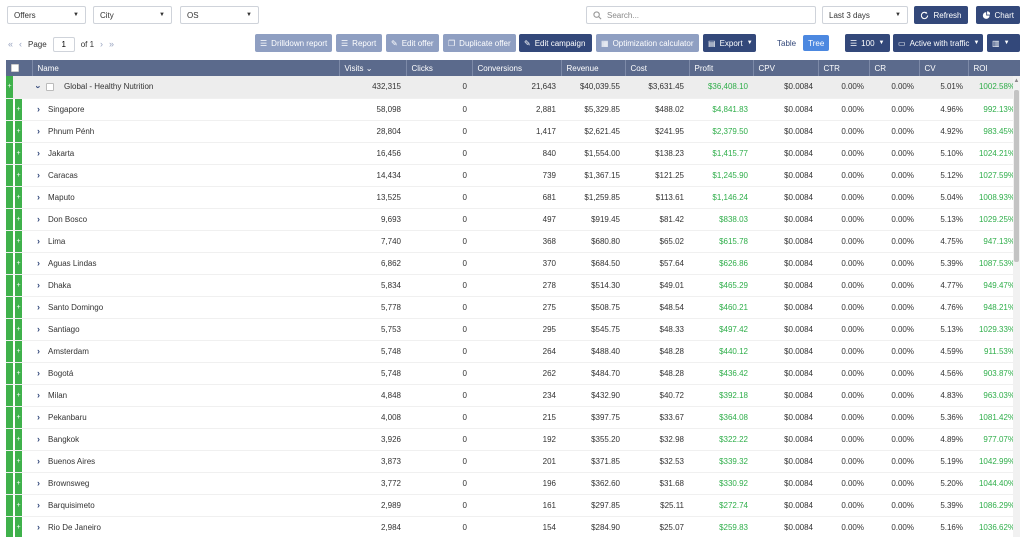 The width and height of the screenshot is (1024, 537). What do you see at coordinates (647, 43) in the screenshot?
I see `optimization-calculator-button: ▦ Optimization calculator` at bounding box center [647, 43].